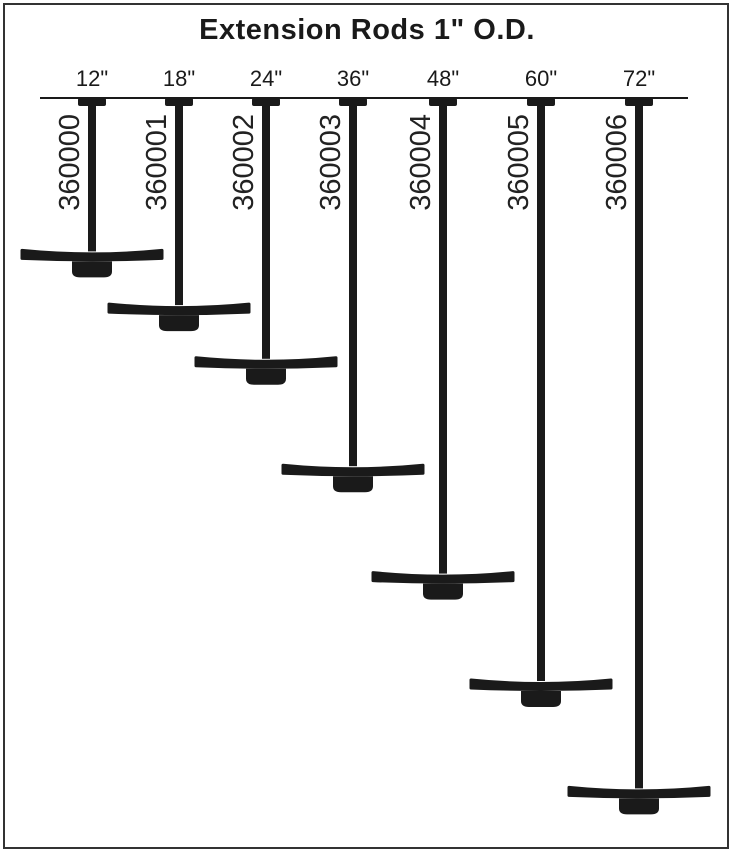  What do you see at coordinates (179, 78) in the screenshot?
I see `rod-length-label: 18"` at bounding box center [179, 78].